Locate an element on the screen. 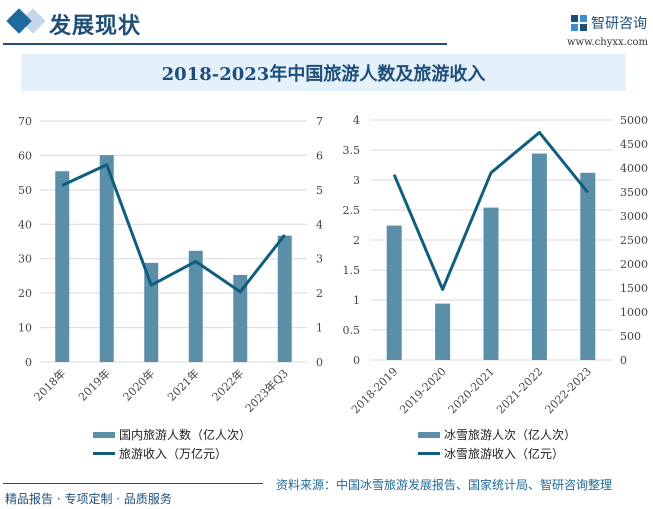  y-tick-right: 2500 is located at coordinates (634, 240).